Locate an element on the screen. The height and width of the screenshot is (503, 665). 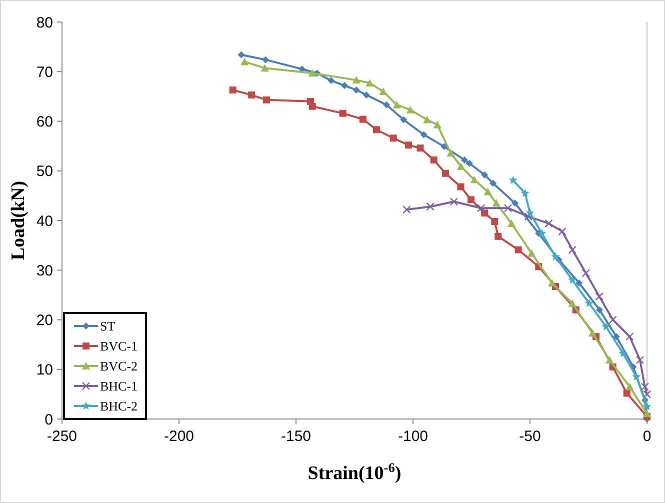
x-tick-label: -250 is located at coordinates (62, 436).